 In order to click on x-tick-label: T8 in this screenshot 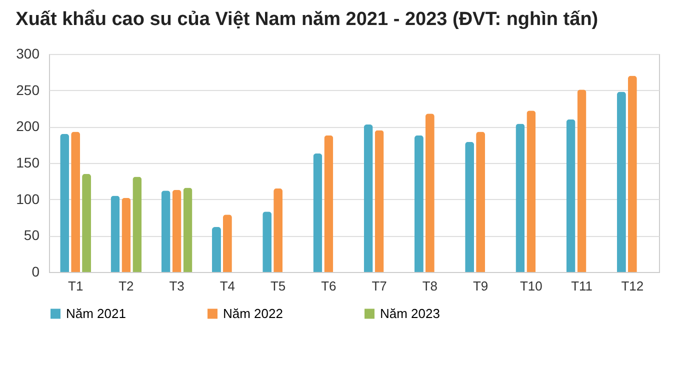, I will do `click(430, 286)`.